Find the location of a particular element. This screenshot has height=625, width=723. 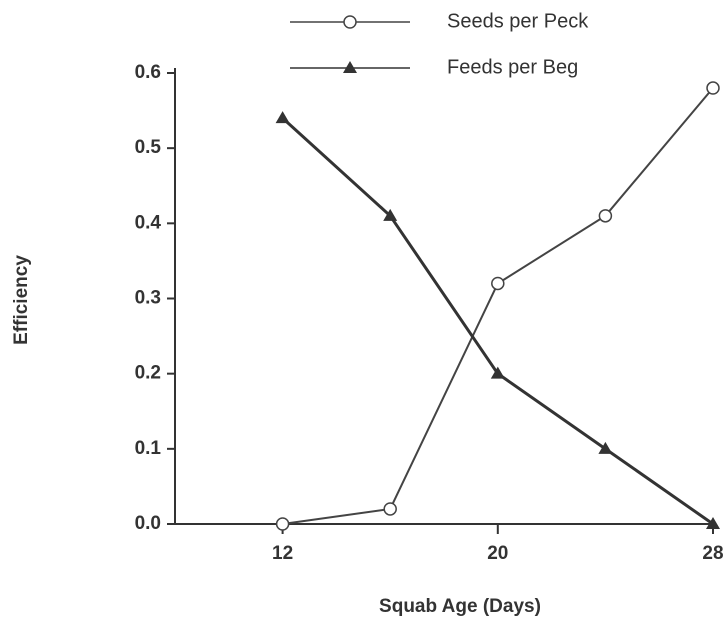

legend-label: Feeds per Beg is located at coordinates (512, 67).